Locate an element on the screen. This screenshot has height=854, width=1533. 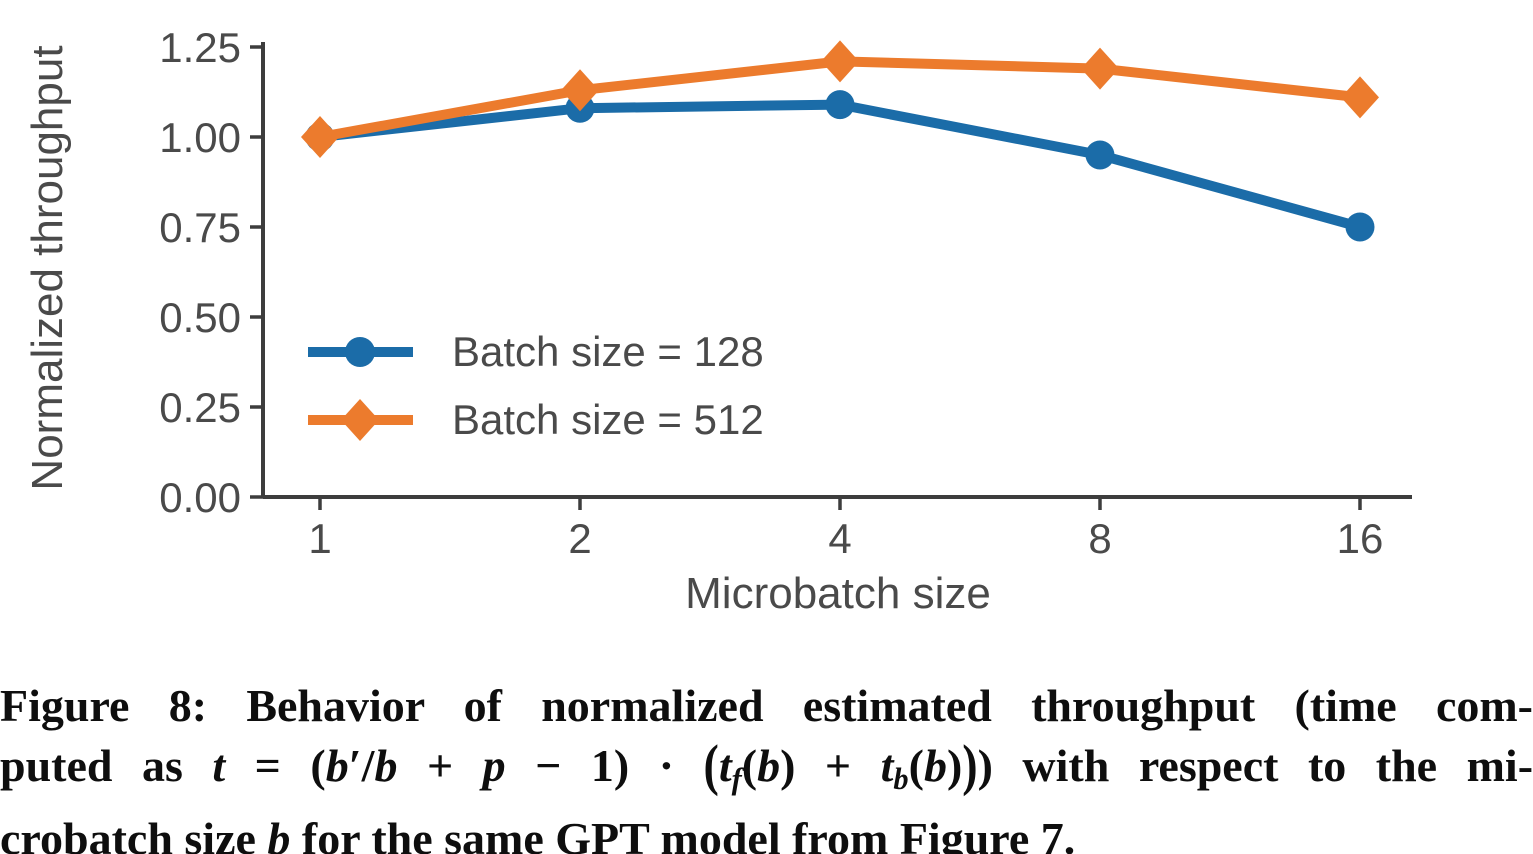
legend-entry-batch-512: Batch size = 512 is located at coordinates (536, 419).